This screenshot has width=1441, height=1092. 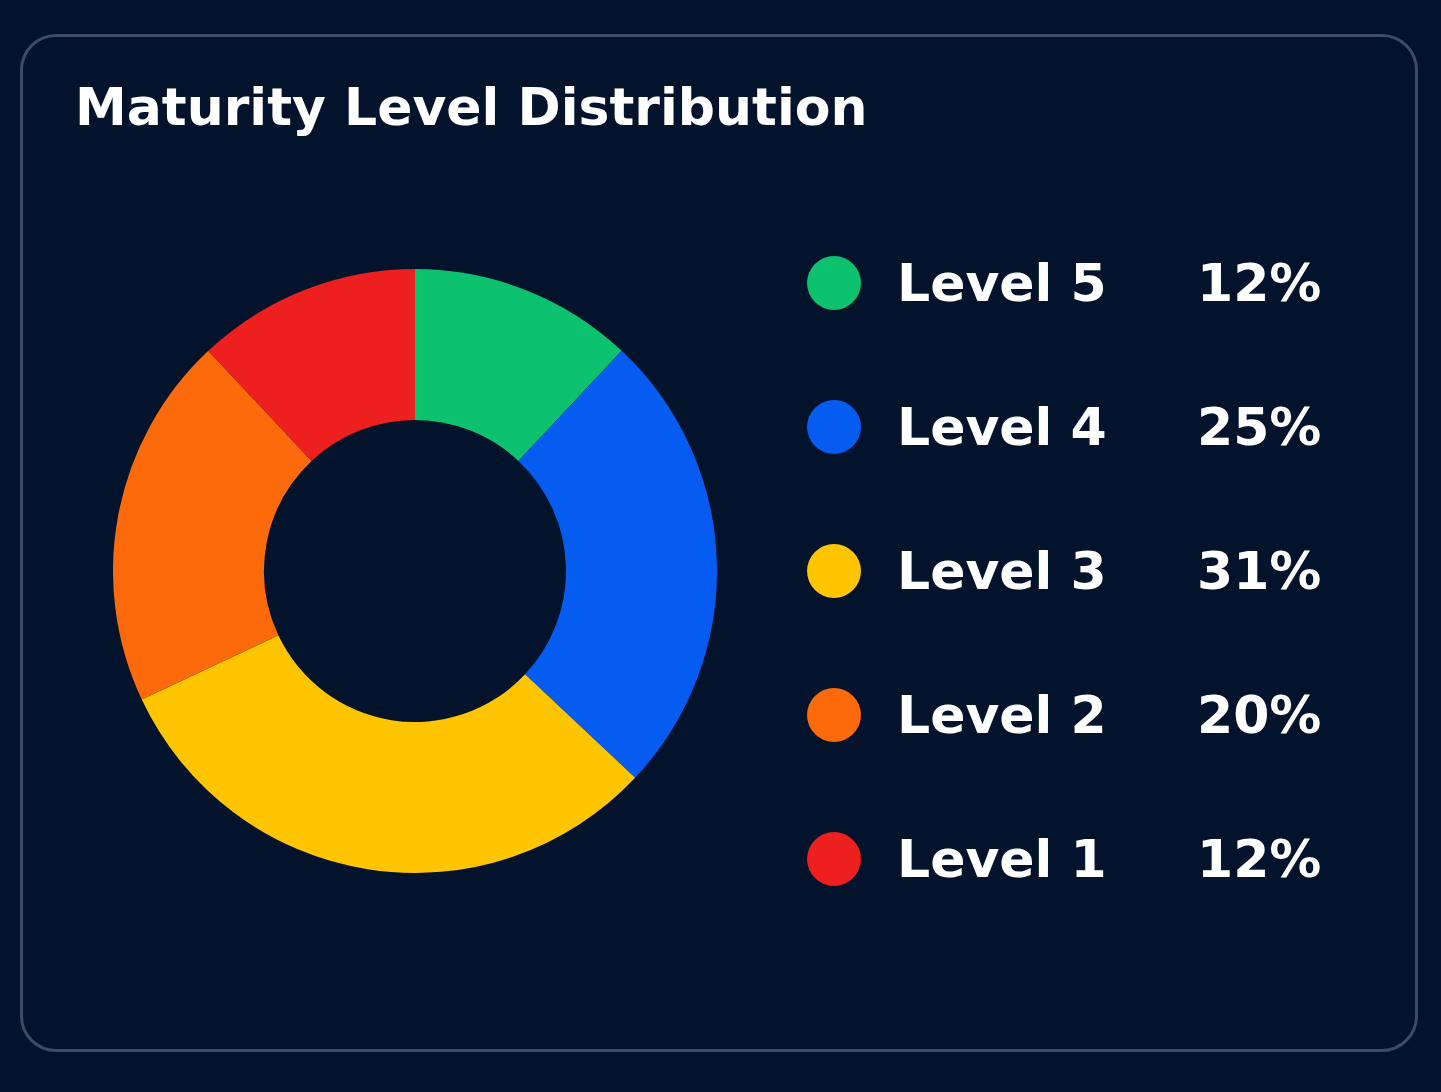 I want to click on data-label: 20%, so click(x=1259, y=715).